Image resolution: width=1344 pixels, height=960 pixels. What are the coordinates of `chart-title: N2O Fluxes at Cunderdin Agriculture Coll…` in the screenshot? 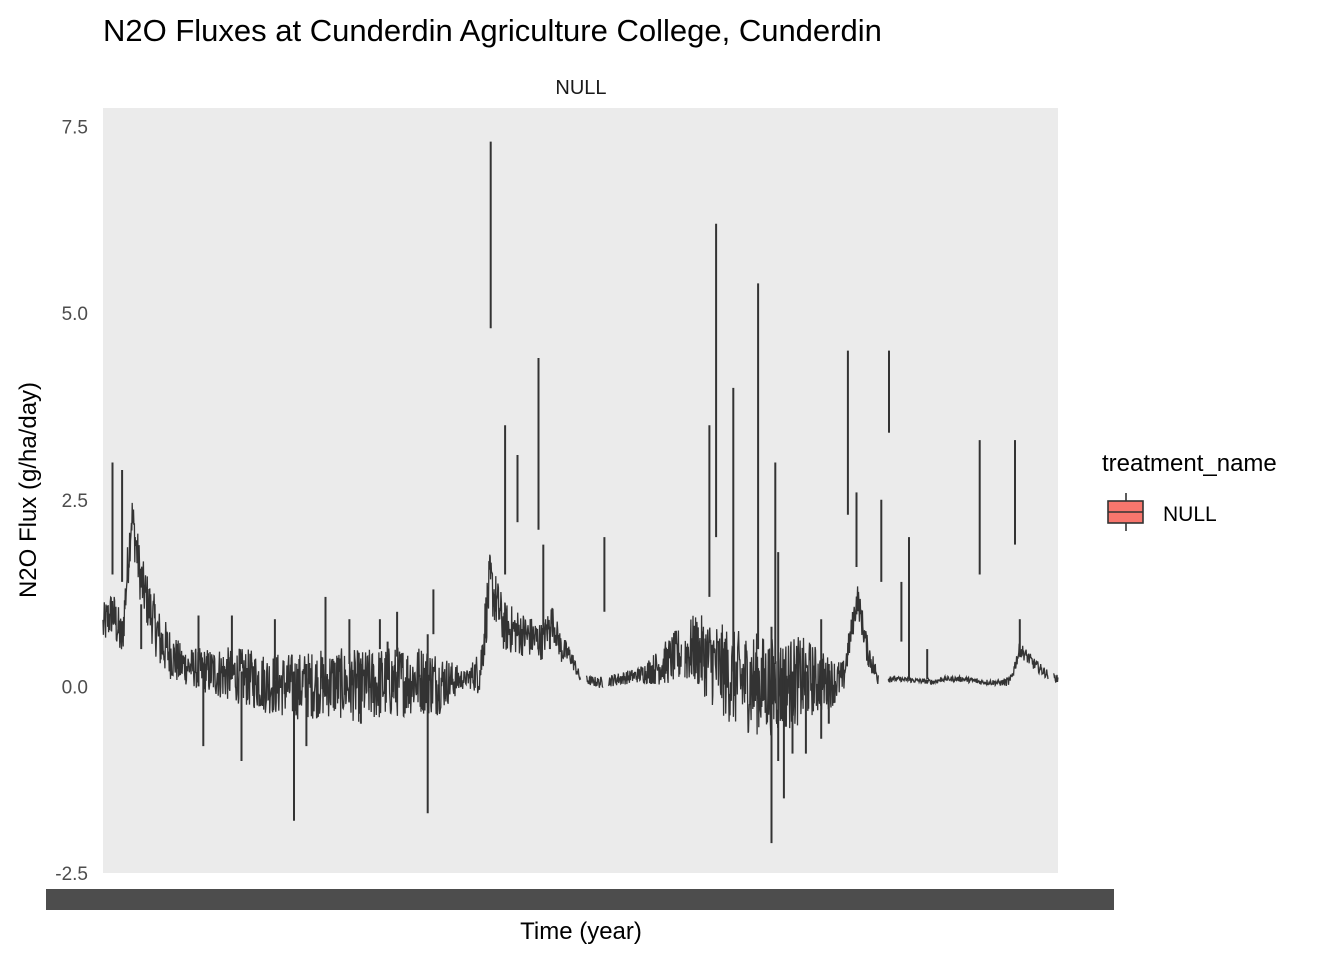 It's located at (492, 30).